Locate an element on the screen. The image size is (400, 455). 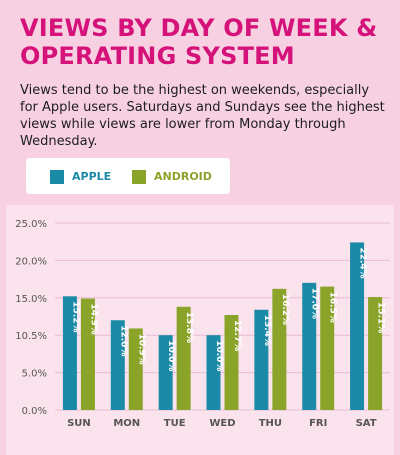
data-label: 17.0% is located at coordinates (315, 303).